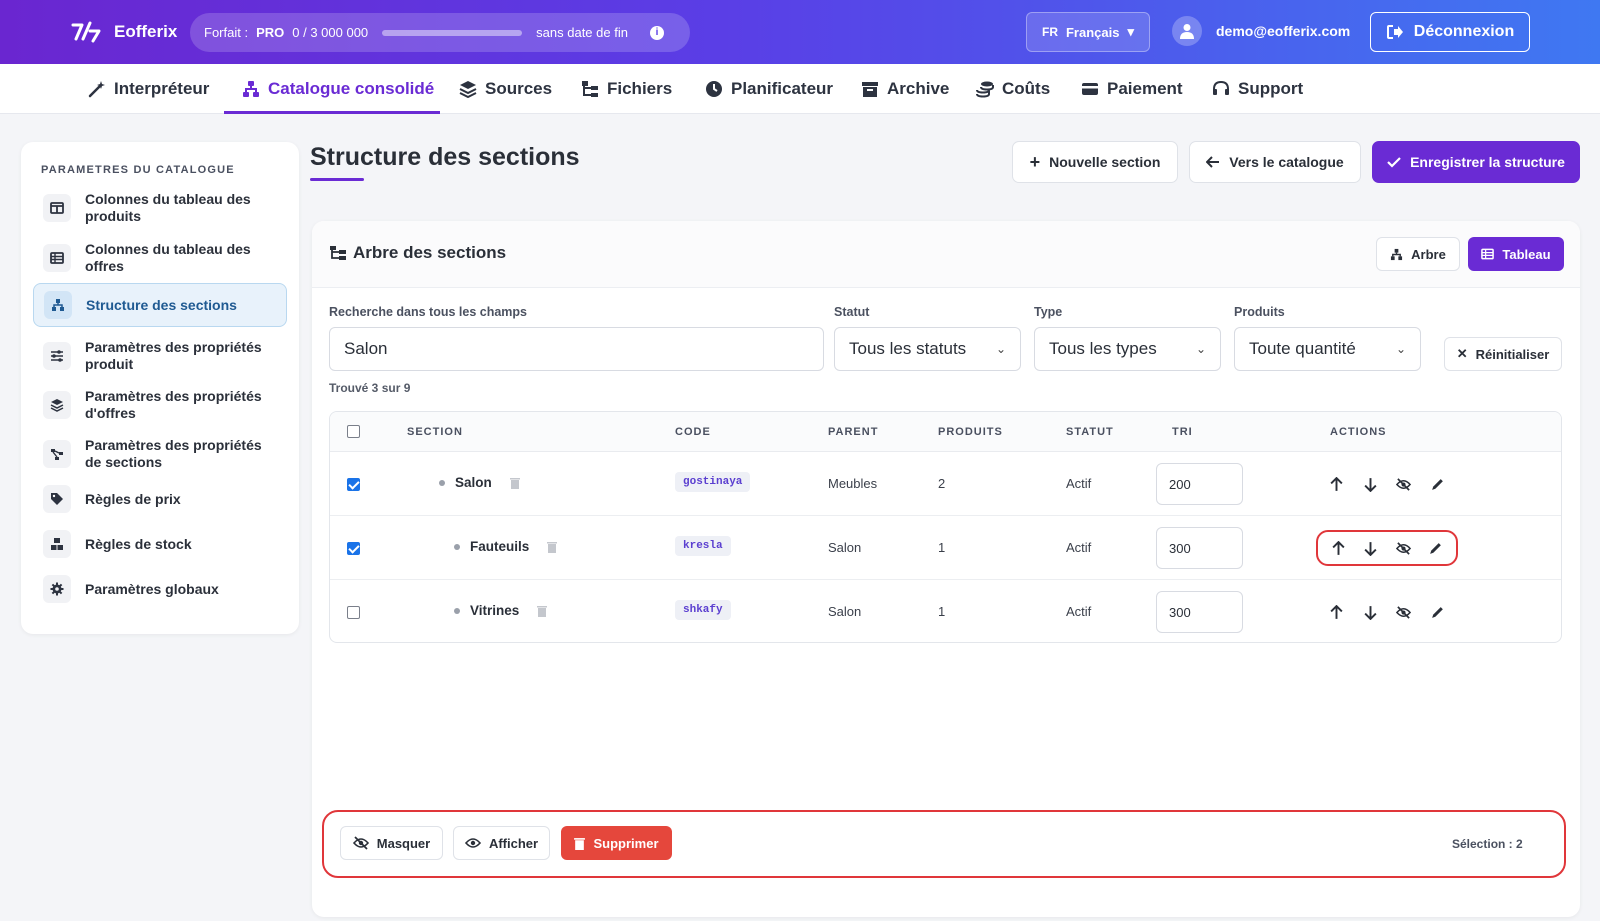  What do you see at coordinates (870, 89) in the screenshot?
I see `archive-icon` at bounding box center [870, 89].